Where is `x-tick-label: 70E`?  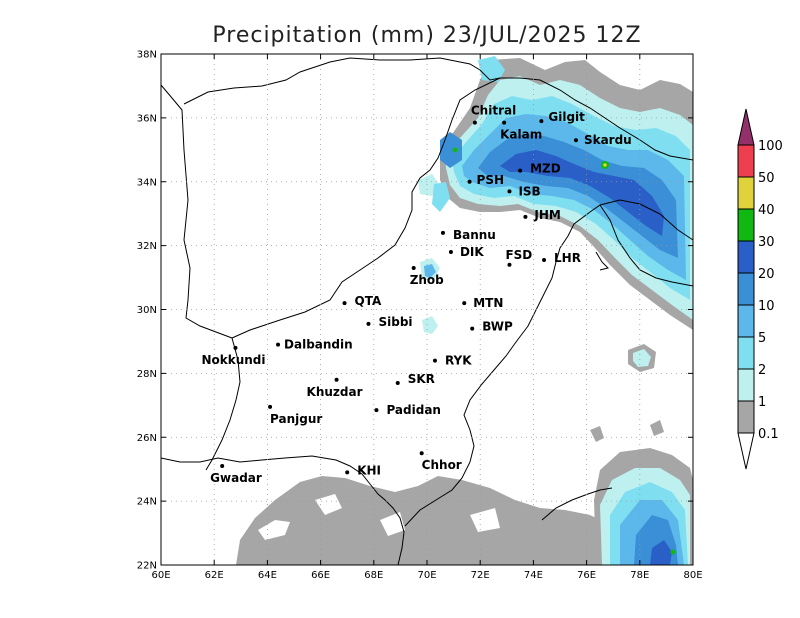 x-tick-label: 70E is located at coordinates (426, 575).